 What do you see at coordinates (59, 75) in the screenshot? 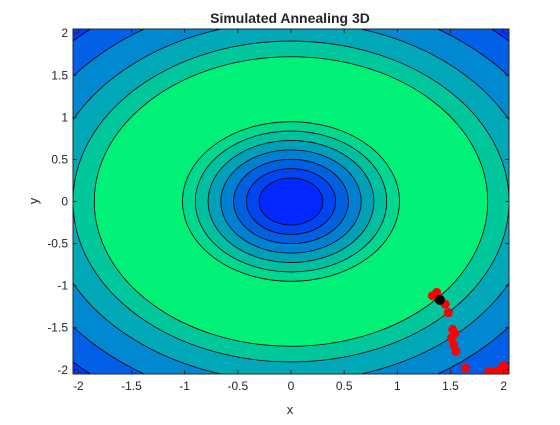
I see `y-tick-label: 1.5` at bounding box center [59, 75].